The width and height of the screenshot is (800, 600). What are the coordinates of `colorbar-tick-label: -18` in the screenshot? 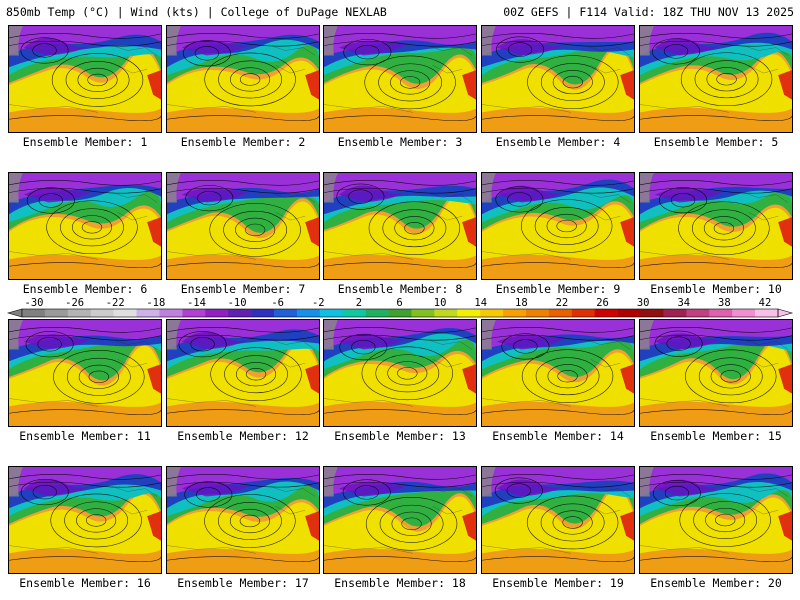 It's located at (156, 303).